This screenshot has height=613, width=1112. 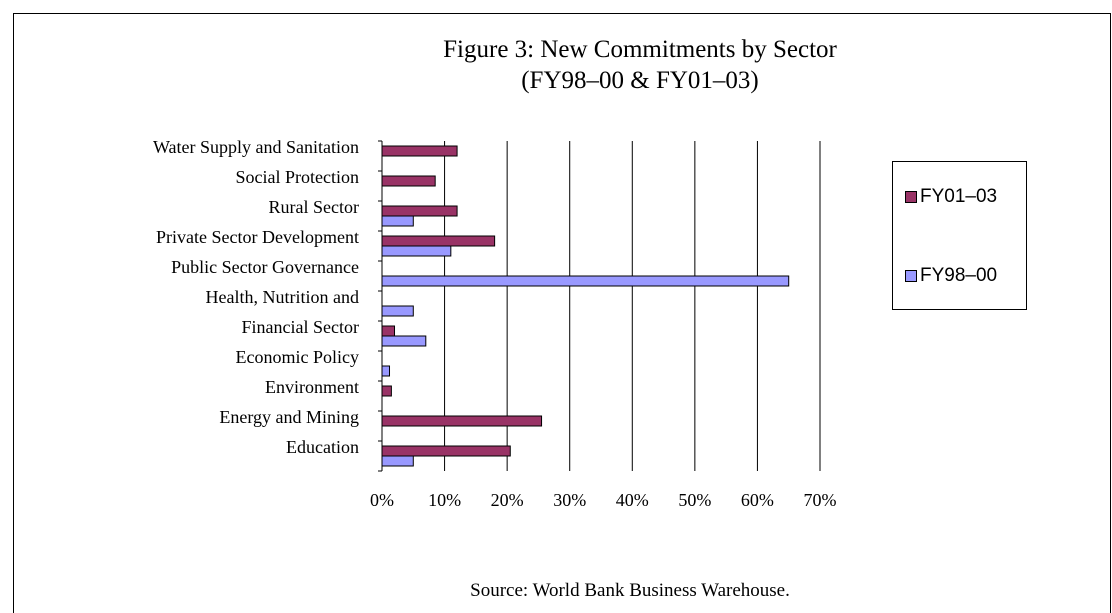 I want to click on chart-title-line-1: Figure 3: New Commitments by Sector, so click(x=640, y=49).